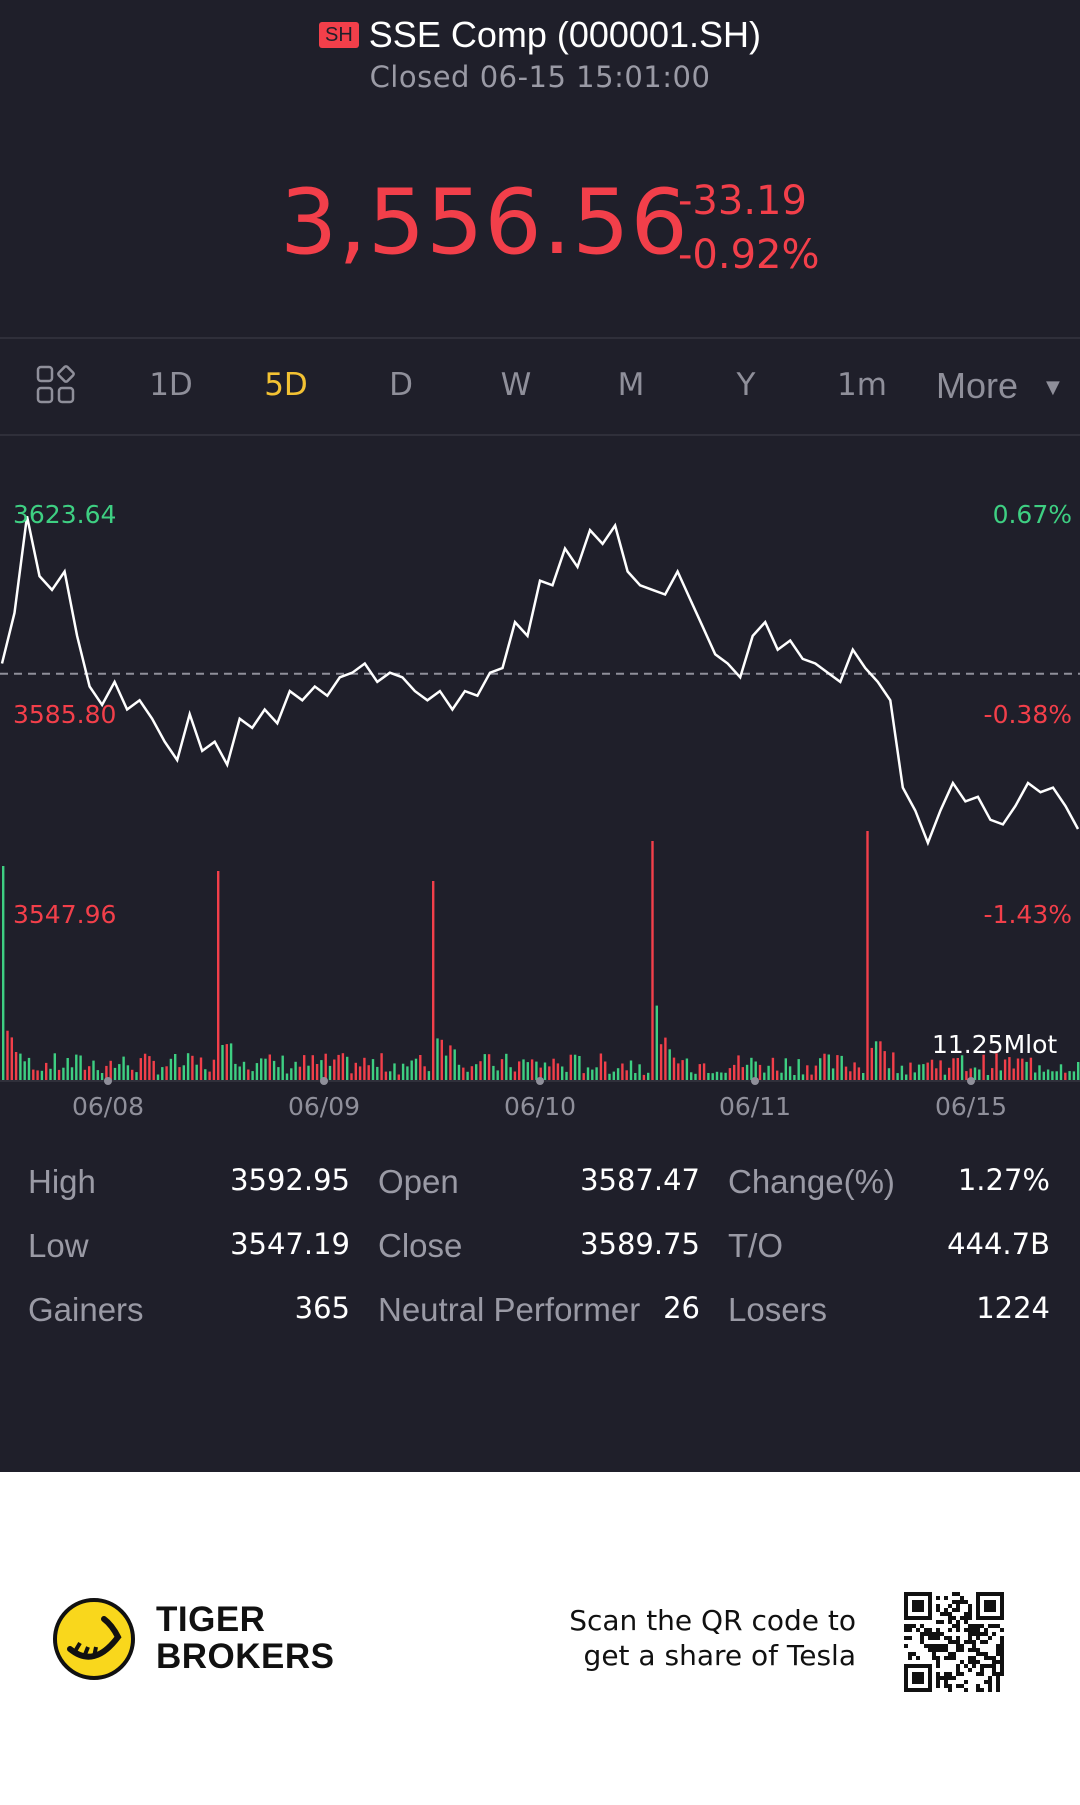 This screenshot has height=1805, width=1080. I want to click on grid-icon, so click(56, 385).